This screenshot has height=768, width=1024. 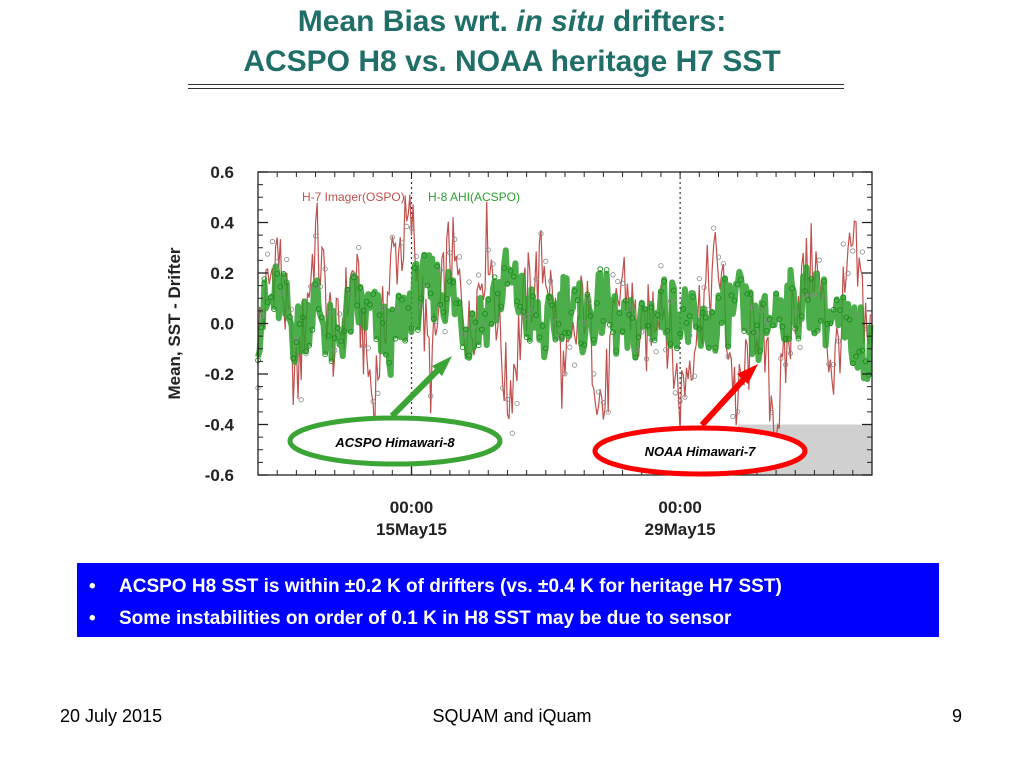 What do you see at coordinates (111, 716) in the screenshot?
I see `footer-date: 20 July 2015` at bounding box center [111, 716].